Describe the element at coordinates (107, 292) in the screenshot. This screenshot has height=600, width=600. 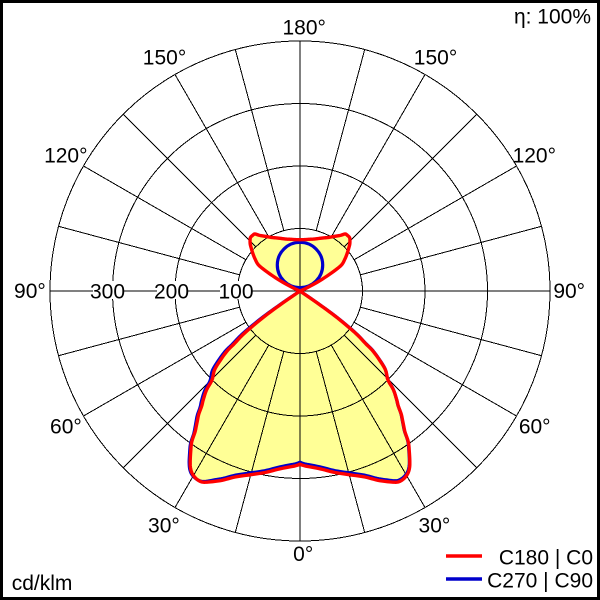
I see `svg-text: 300` at that location.